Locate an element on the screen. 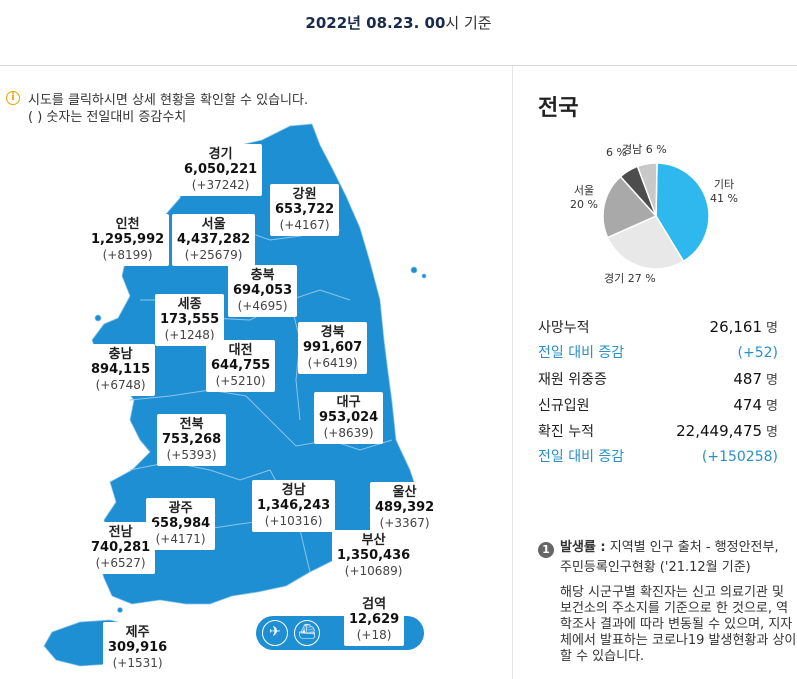 Image resolution: width=797 pixels, height=679 pixels. region-name: 울산 is located at coordinates (404, 492).